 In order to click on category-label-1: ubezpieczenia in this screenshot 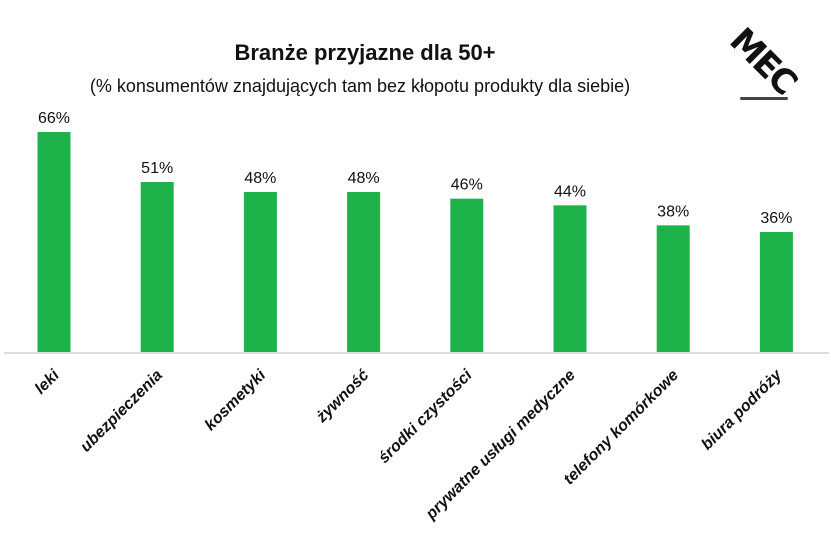, I will do `click(121, 411)`.